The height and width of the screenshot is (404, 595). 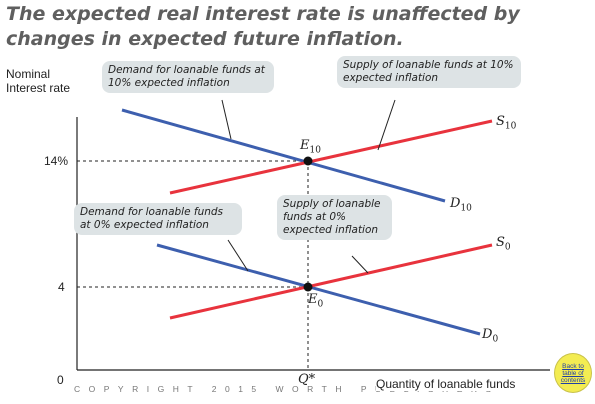 What do you see at coordinates (308, 287) in the screenshot?
I see `equilibrium-point-e0` at bounding box center [308, 287].